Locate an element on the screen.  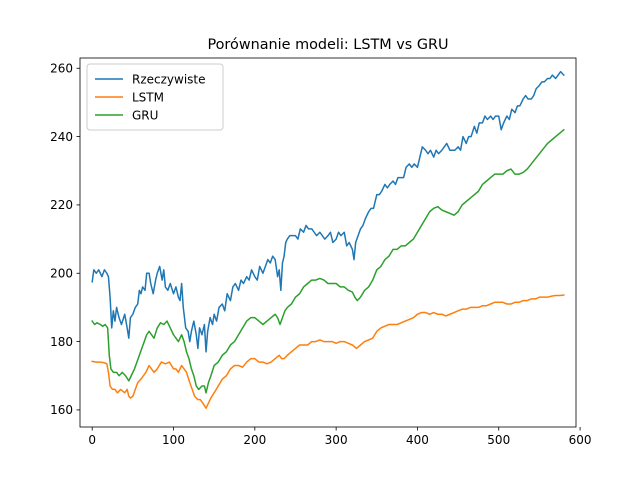
x-tick-label: 300 is located at coordinates (336, 440).